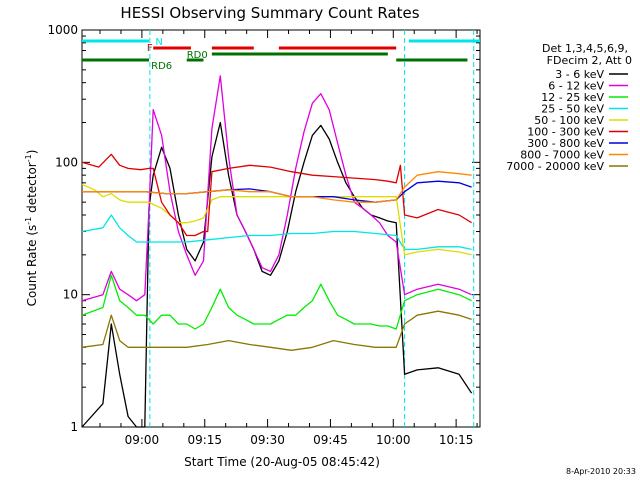 The height and width of the screenshot is (480, 640). What do you see at coordinates (330, 440) in the screenshot?
I see `x-tick-label: 09:45` at bounding box center [330, 440].